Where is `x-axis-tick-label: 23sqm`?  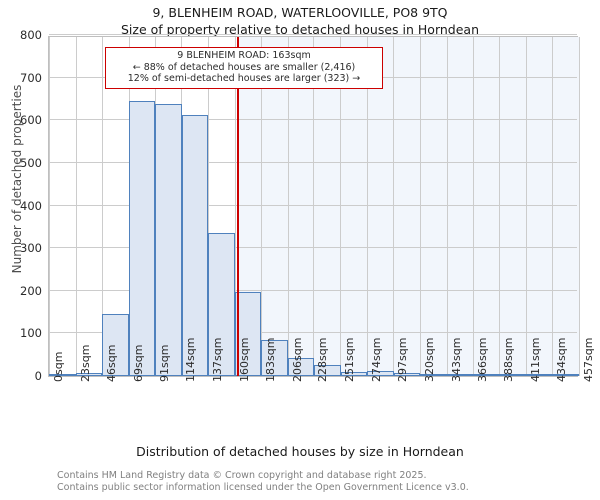 x-axis-tick-label: 23sqm is located at coordinates (85, 363).